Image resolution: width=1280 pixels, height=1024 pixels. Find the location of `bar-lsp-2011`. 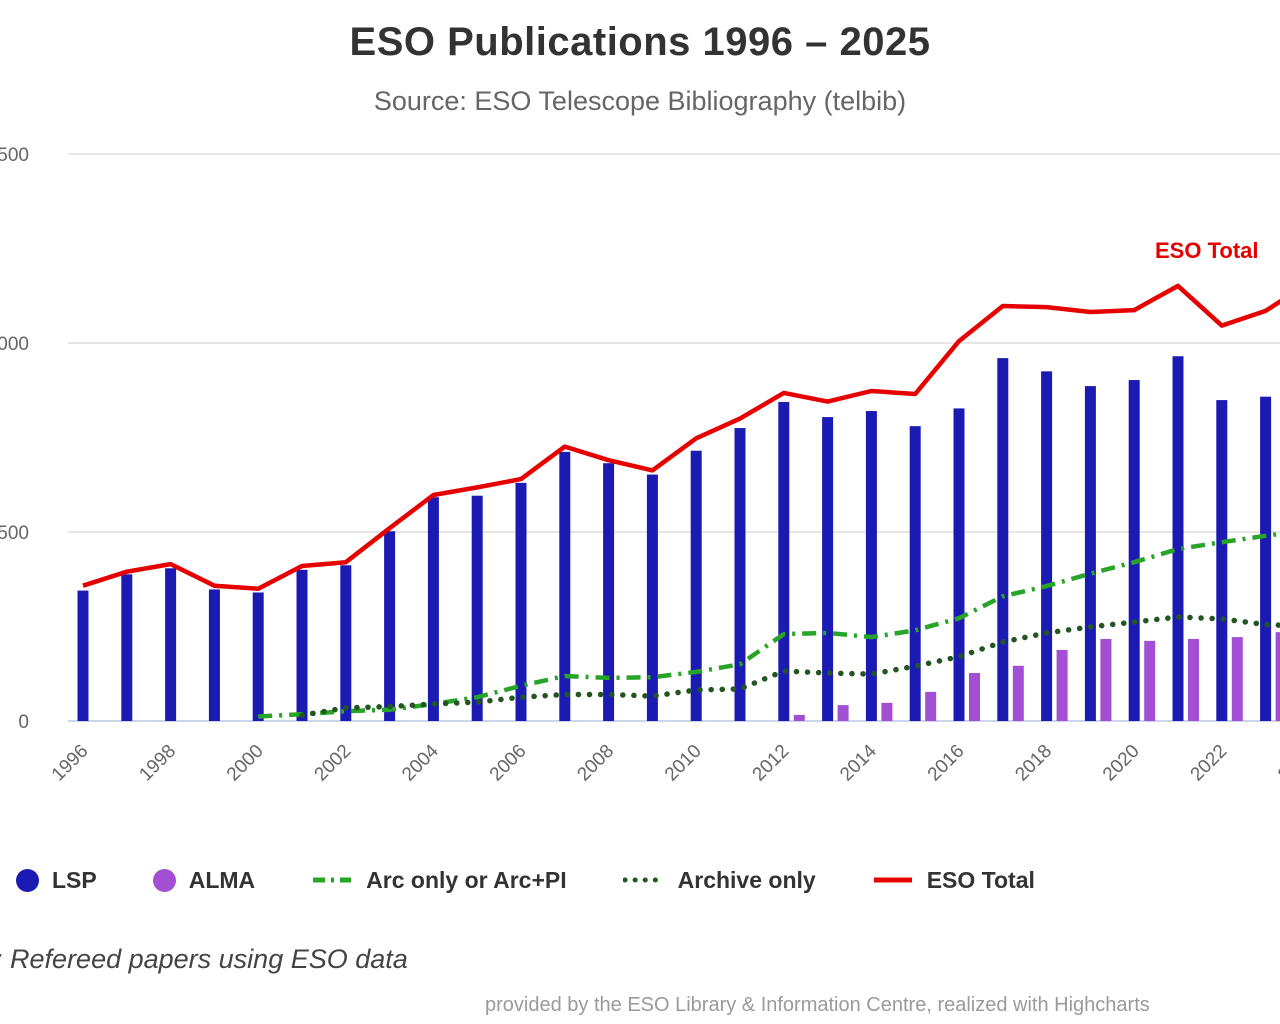

bar-lsp-2011 is located at coordinates (740, 574).